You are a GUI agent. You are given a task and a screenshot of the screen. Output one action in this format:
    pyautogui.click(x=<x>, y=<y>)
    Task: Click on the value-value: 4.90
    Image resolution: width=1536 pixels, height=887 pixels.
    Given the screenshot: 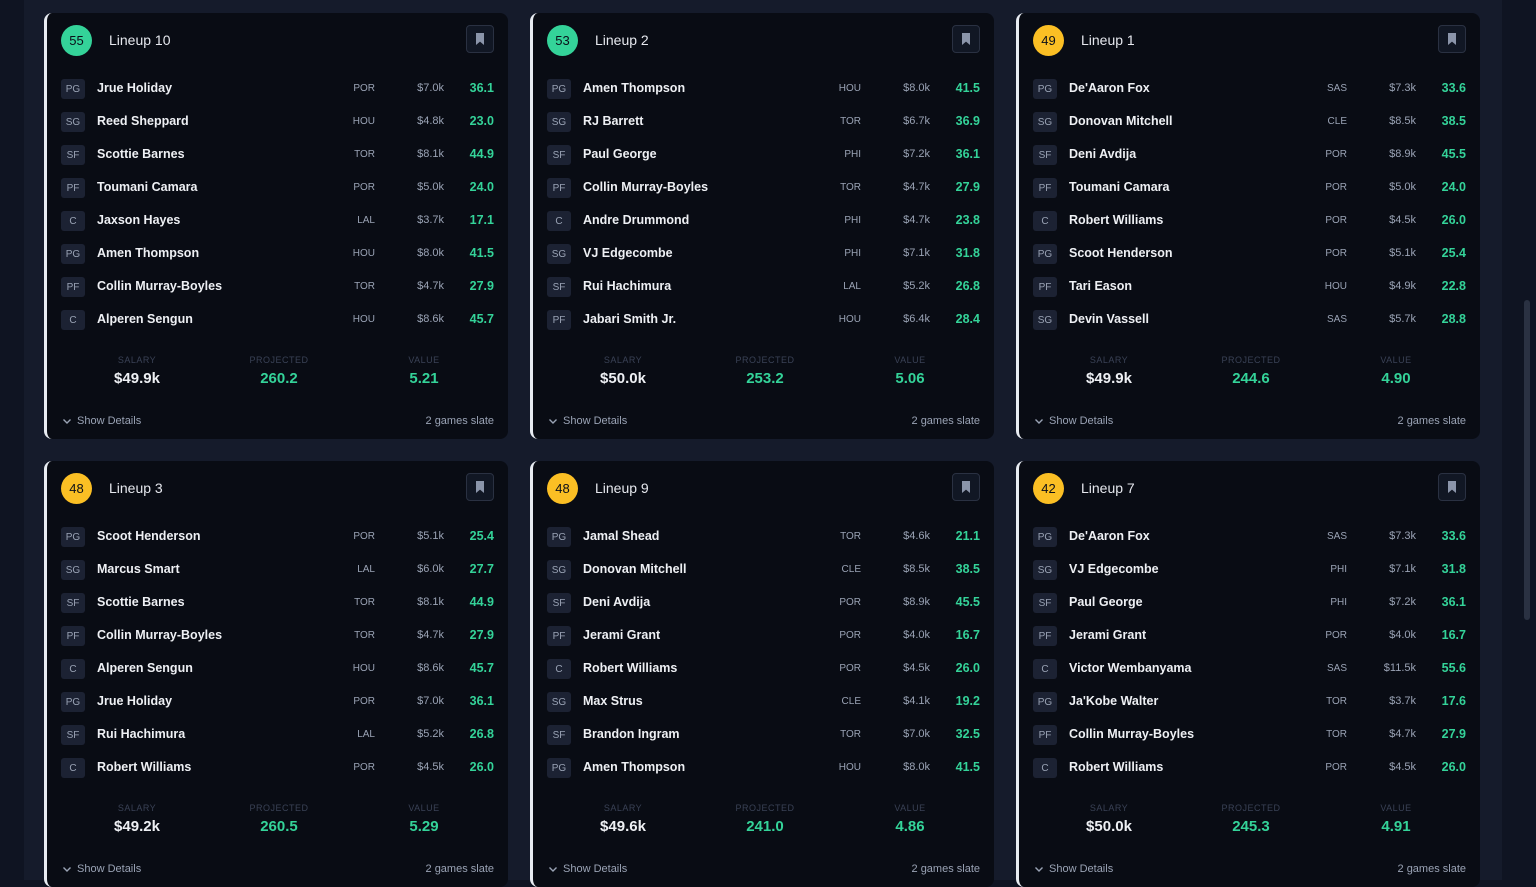 What is the action you would take?
    pyautogui.click(x=1396, y=378)
    